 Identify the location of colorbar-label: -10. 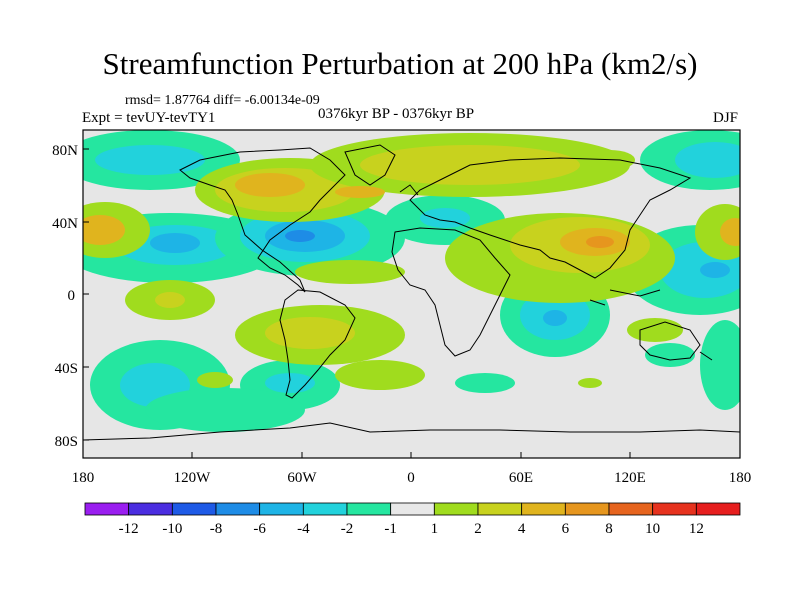
(172, 529).